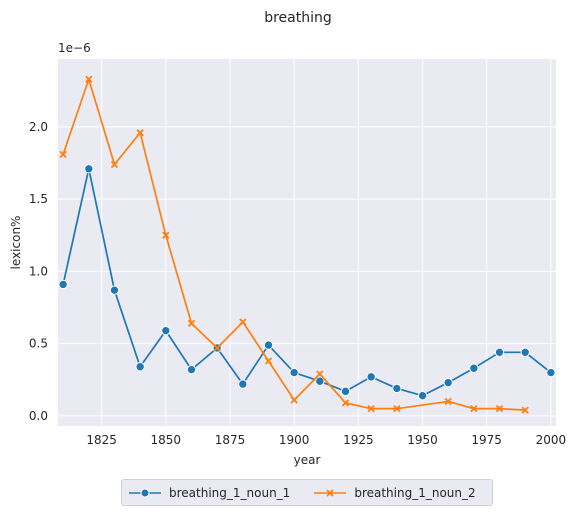 The width and height of the screenshot is (575, 515). Describe the element at coordinates (145, 492) in the screenshot. I see `legend-line-circle-icon` at that location.